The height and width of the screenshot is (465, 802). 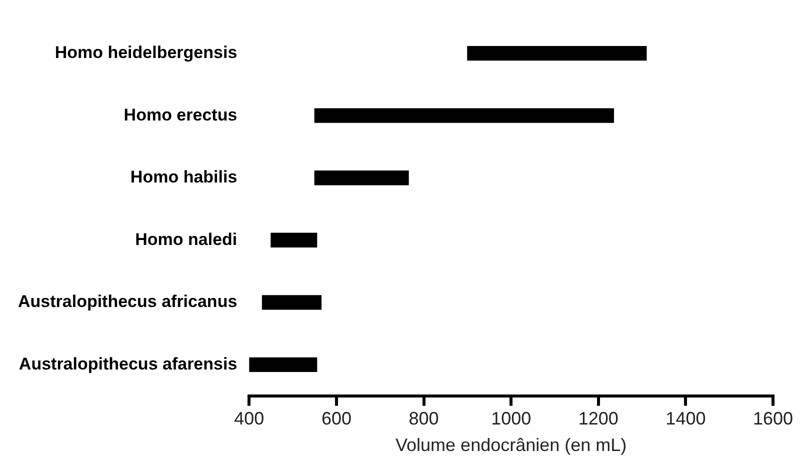 What do you see at coordinates (184, 177) in the screenshot?
I see `y-tick-label: Homo habilis` at bounding box center [184, 177].